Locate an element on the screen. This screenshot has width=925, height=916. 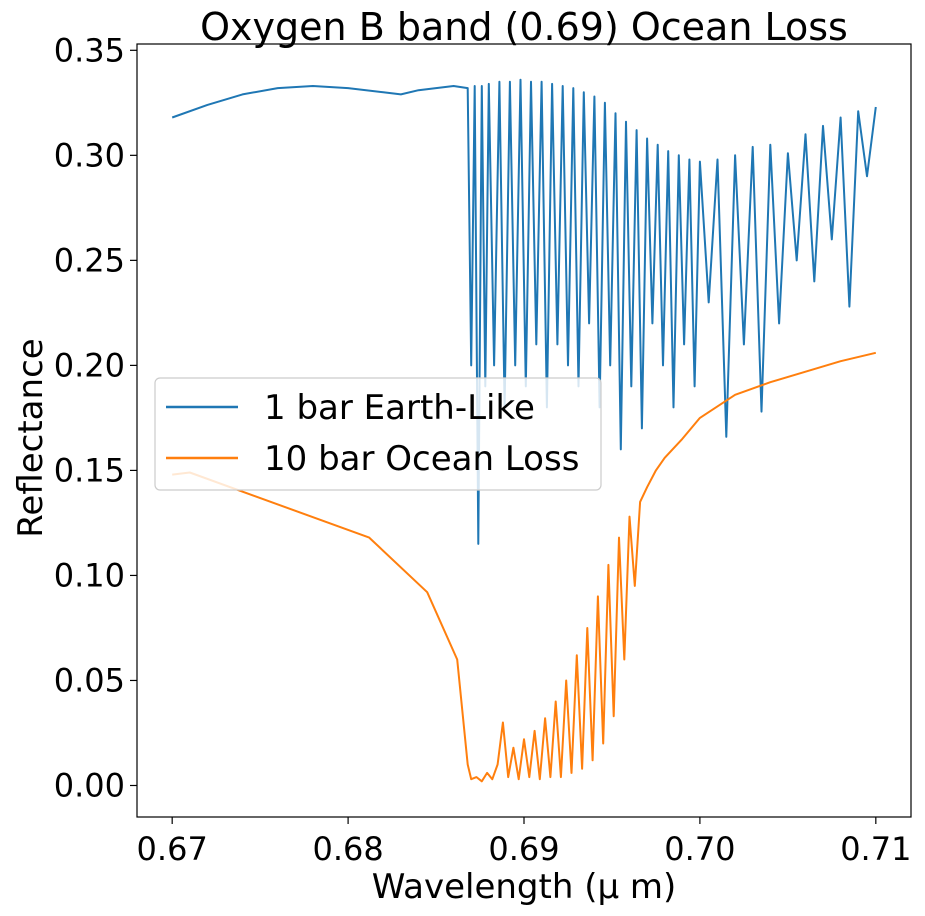
x-tick-label: 0.67 is located at coordinates (172, 849).